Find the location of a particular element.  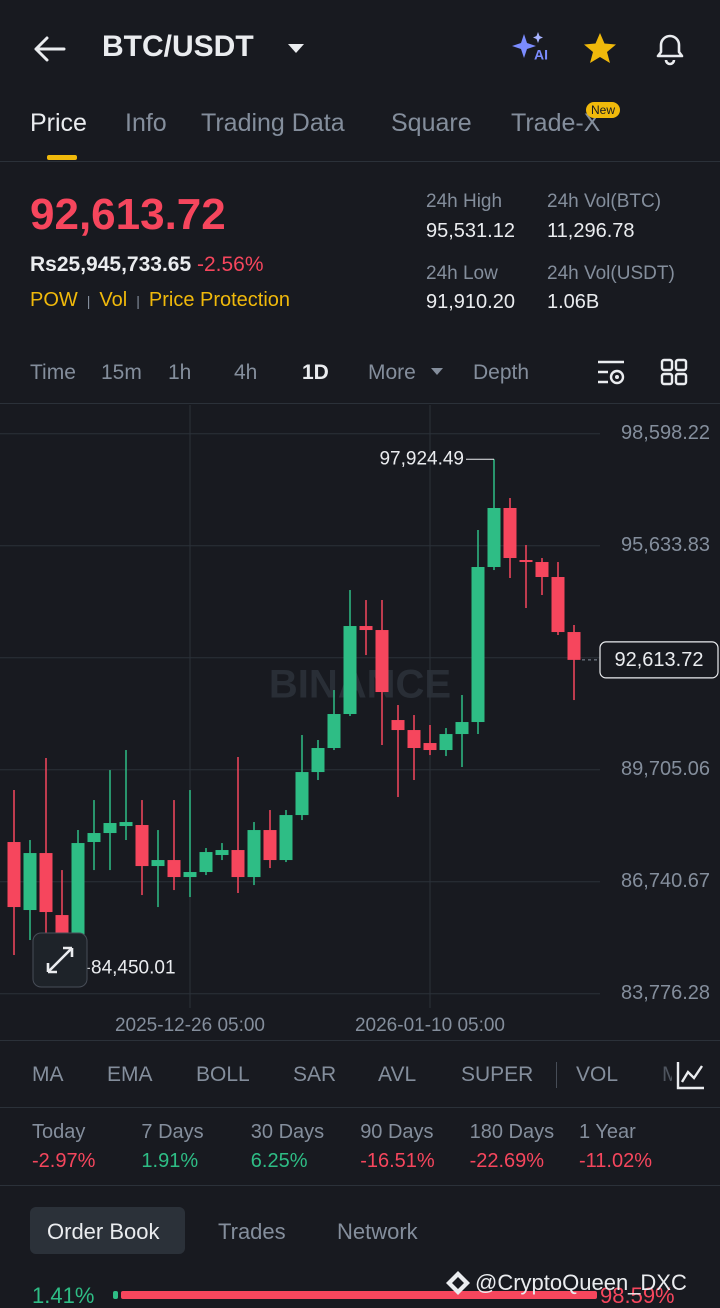

indicator: VOL is located at coordinates (597, 1074).